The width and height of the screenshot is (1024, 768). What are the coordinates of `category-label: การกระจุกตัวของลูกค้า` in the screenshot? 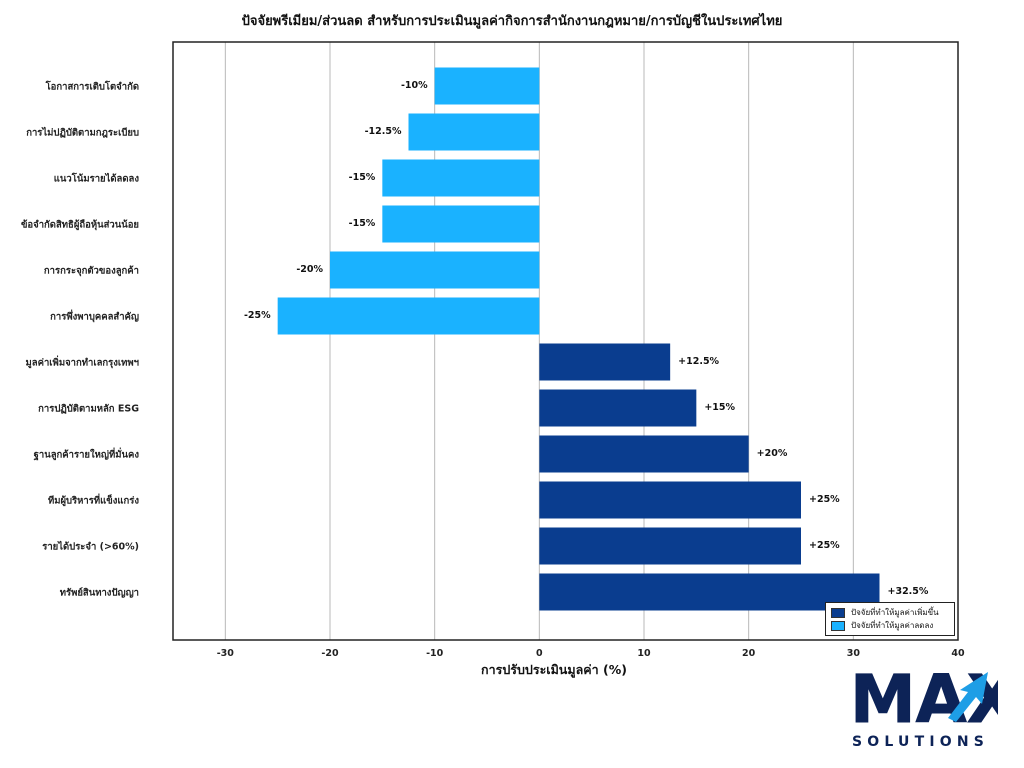 It's located at (91, 271).